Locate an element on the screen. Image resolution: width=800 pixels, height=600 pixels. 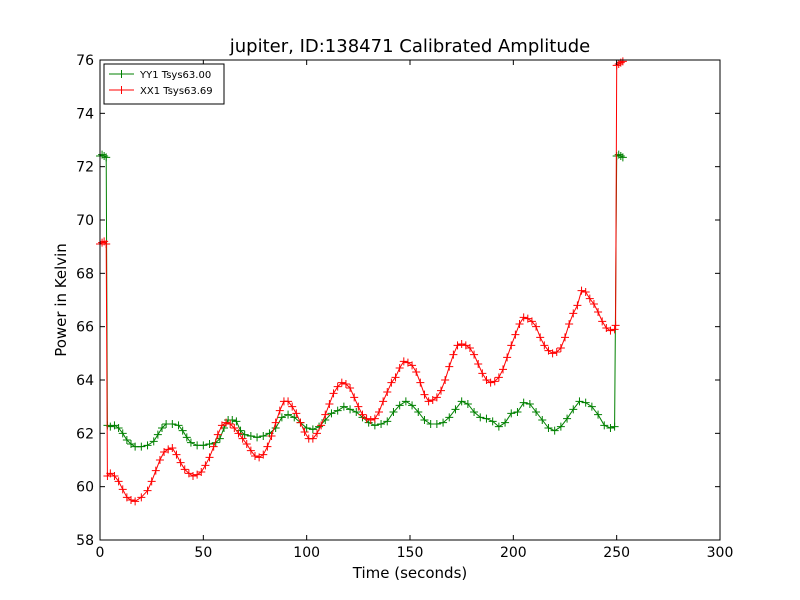
y-tick-label: 68 is located at coordinates (85, 274).